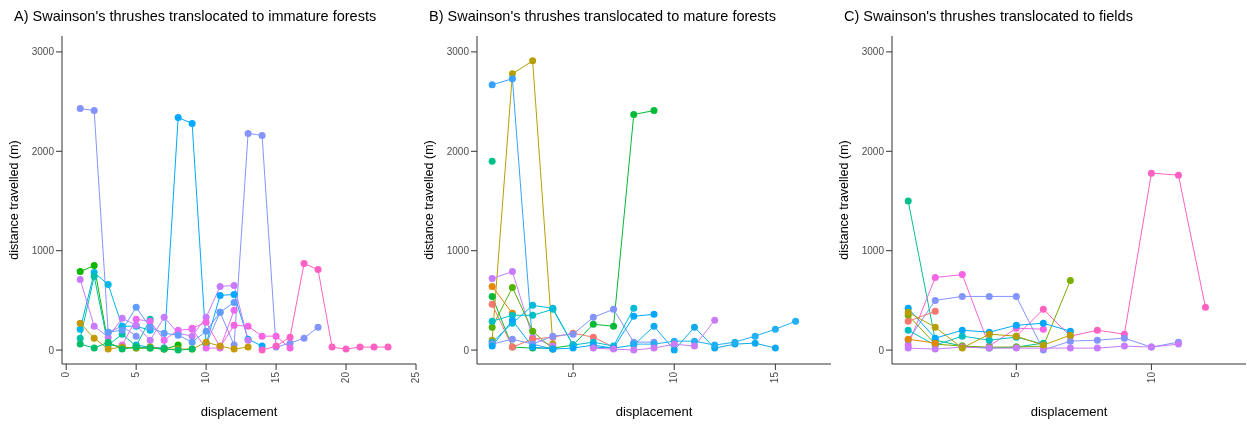 This screenshot has height=427, width=1247. I want to click on chart-title: A) Swainson's thrushes translocated to immature forests, so click(195, 17).